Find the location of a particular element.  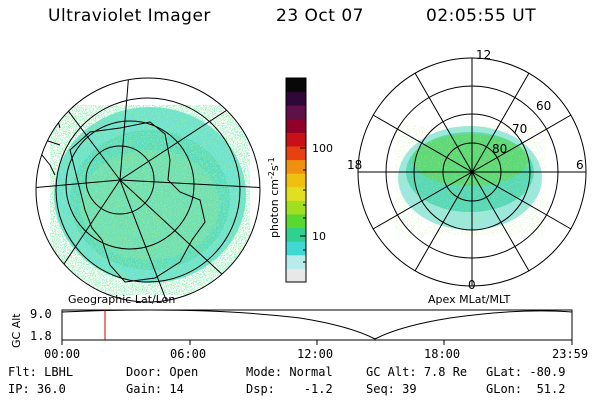

mlat-label-60: 60 is located at coordinates (543, 106).